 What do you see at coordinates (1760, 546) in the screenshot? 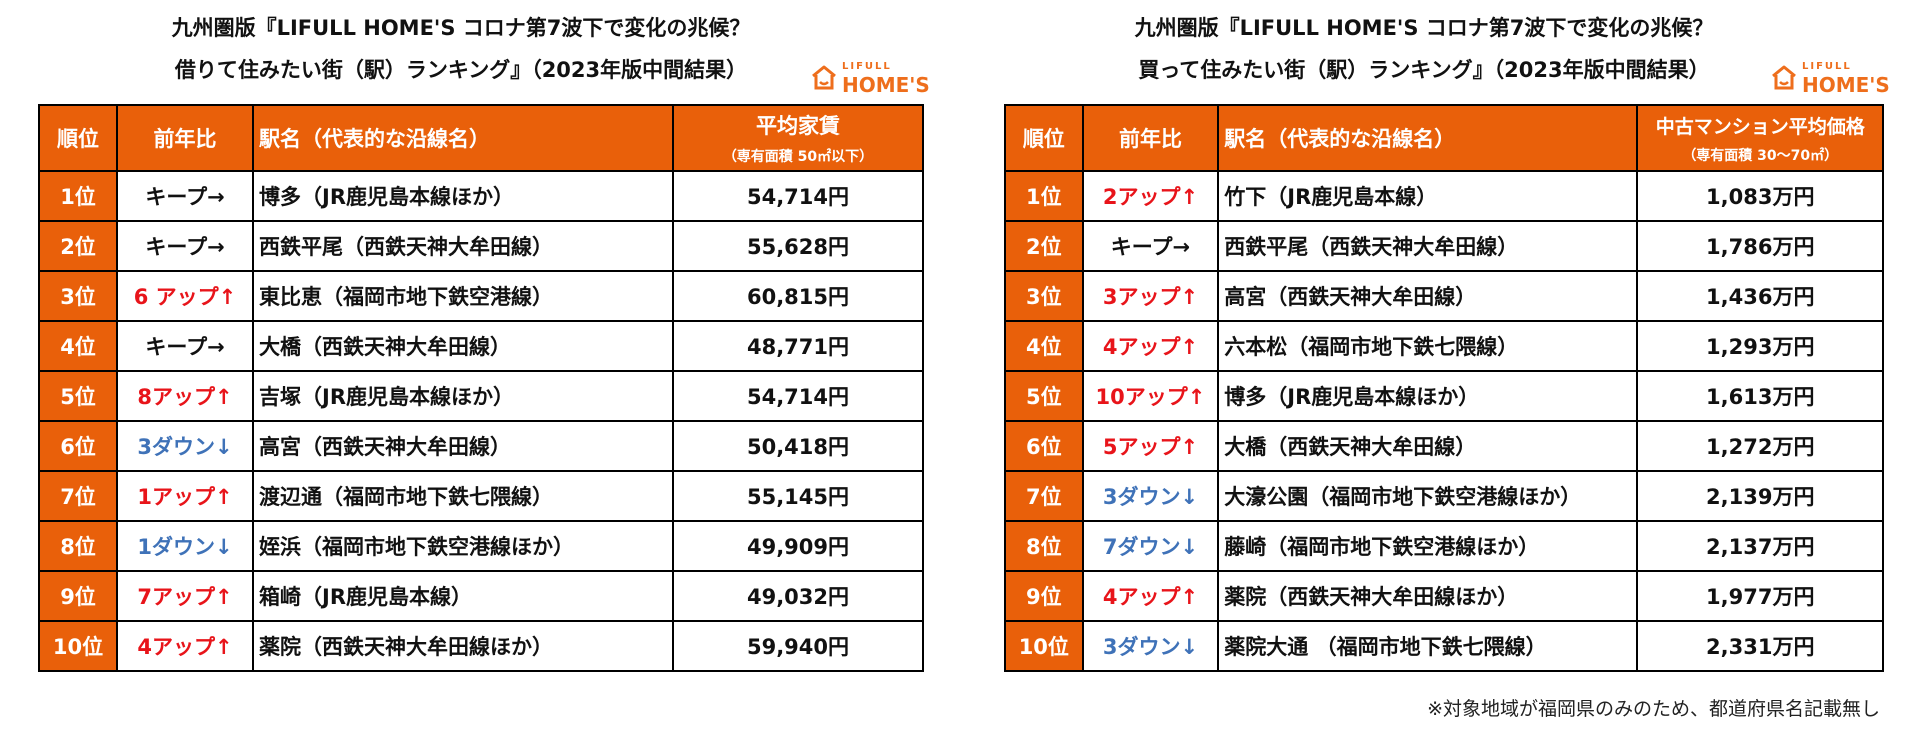
I see `price-cell: 2,137万円` at bounding box center [1760, 546].